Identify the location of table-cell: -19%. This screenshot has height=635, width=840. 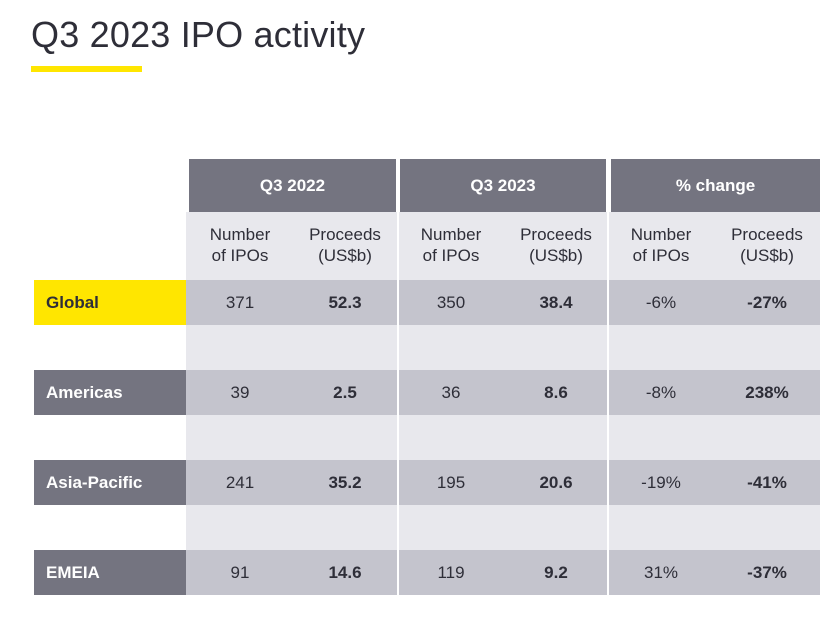
(661, 482).